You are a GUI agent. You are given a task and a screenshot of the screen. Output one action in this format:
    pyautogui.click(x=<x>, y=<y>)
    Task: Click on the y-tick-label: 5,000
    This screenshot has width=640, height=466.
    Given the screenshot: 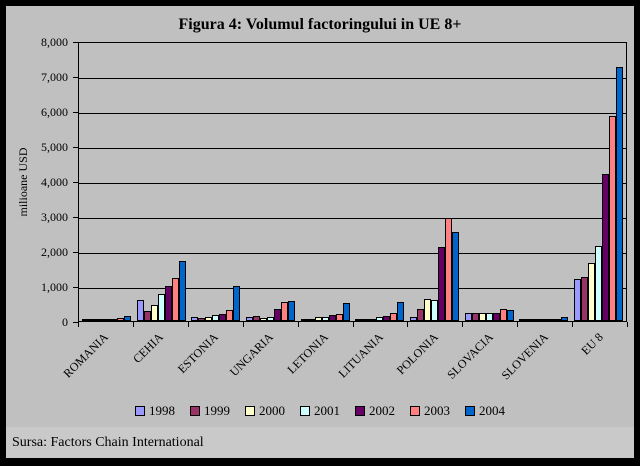 What is the action you would take?
    pyautogui.click(x=54, y=147)
    